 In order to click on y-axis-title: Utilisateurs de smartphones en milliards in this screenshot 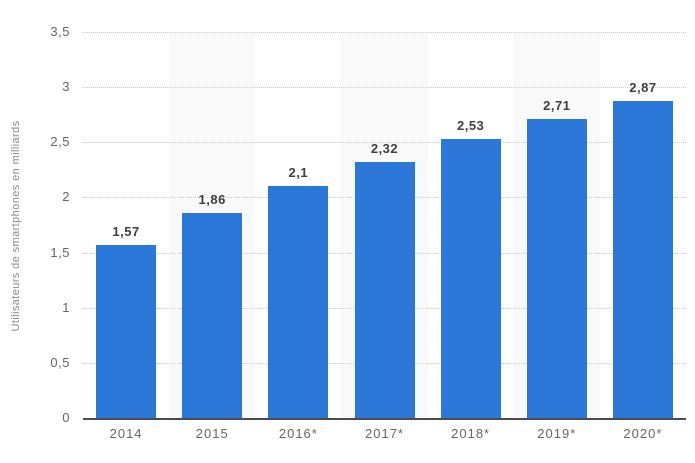, I will do `click(16, 226)`.